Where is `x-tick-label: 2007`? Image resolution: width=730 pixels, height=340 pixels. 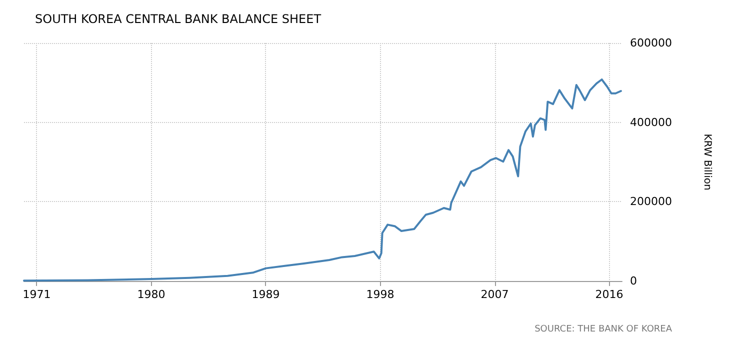
x-tick-label: 2007 is located at coordinates (494, 294).